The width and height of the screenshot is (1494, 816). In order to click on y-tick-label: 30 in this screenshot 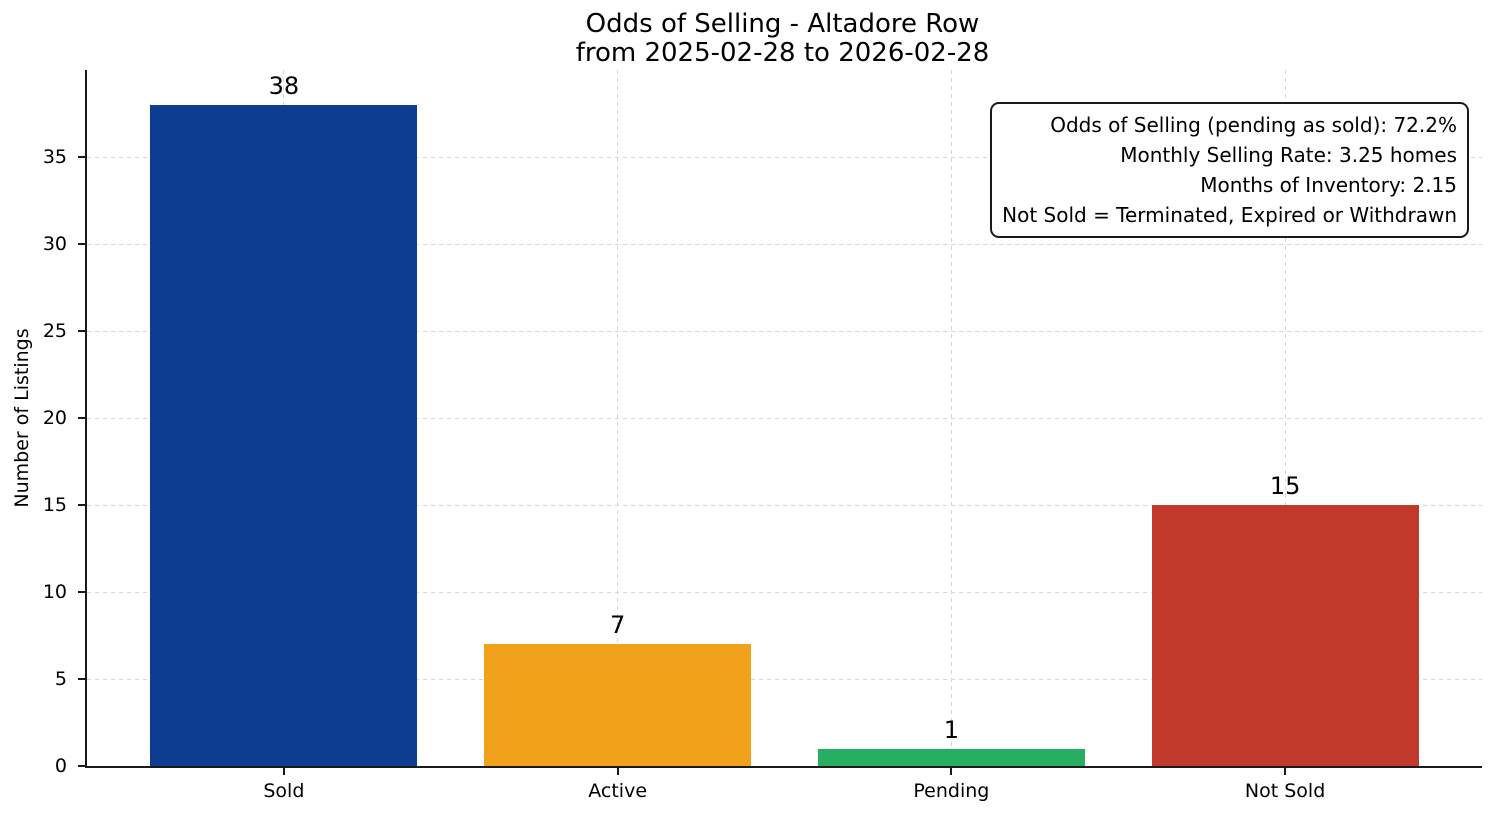, I will do `click(54, 244)`.